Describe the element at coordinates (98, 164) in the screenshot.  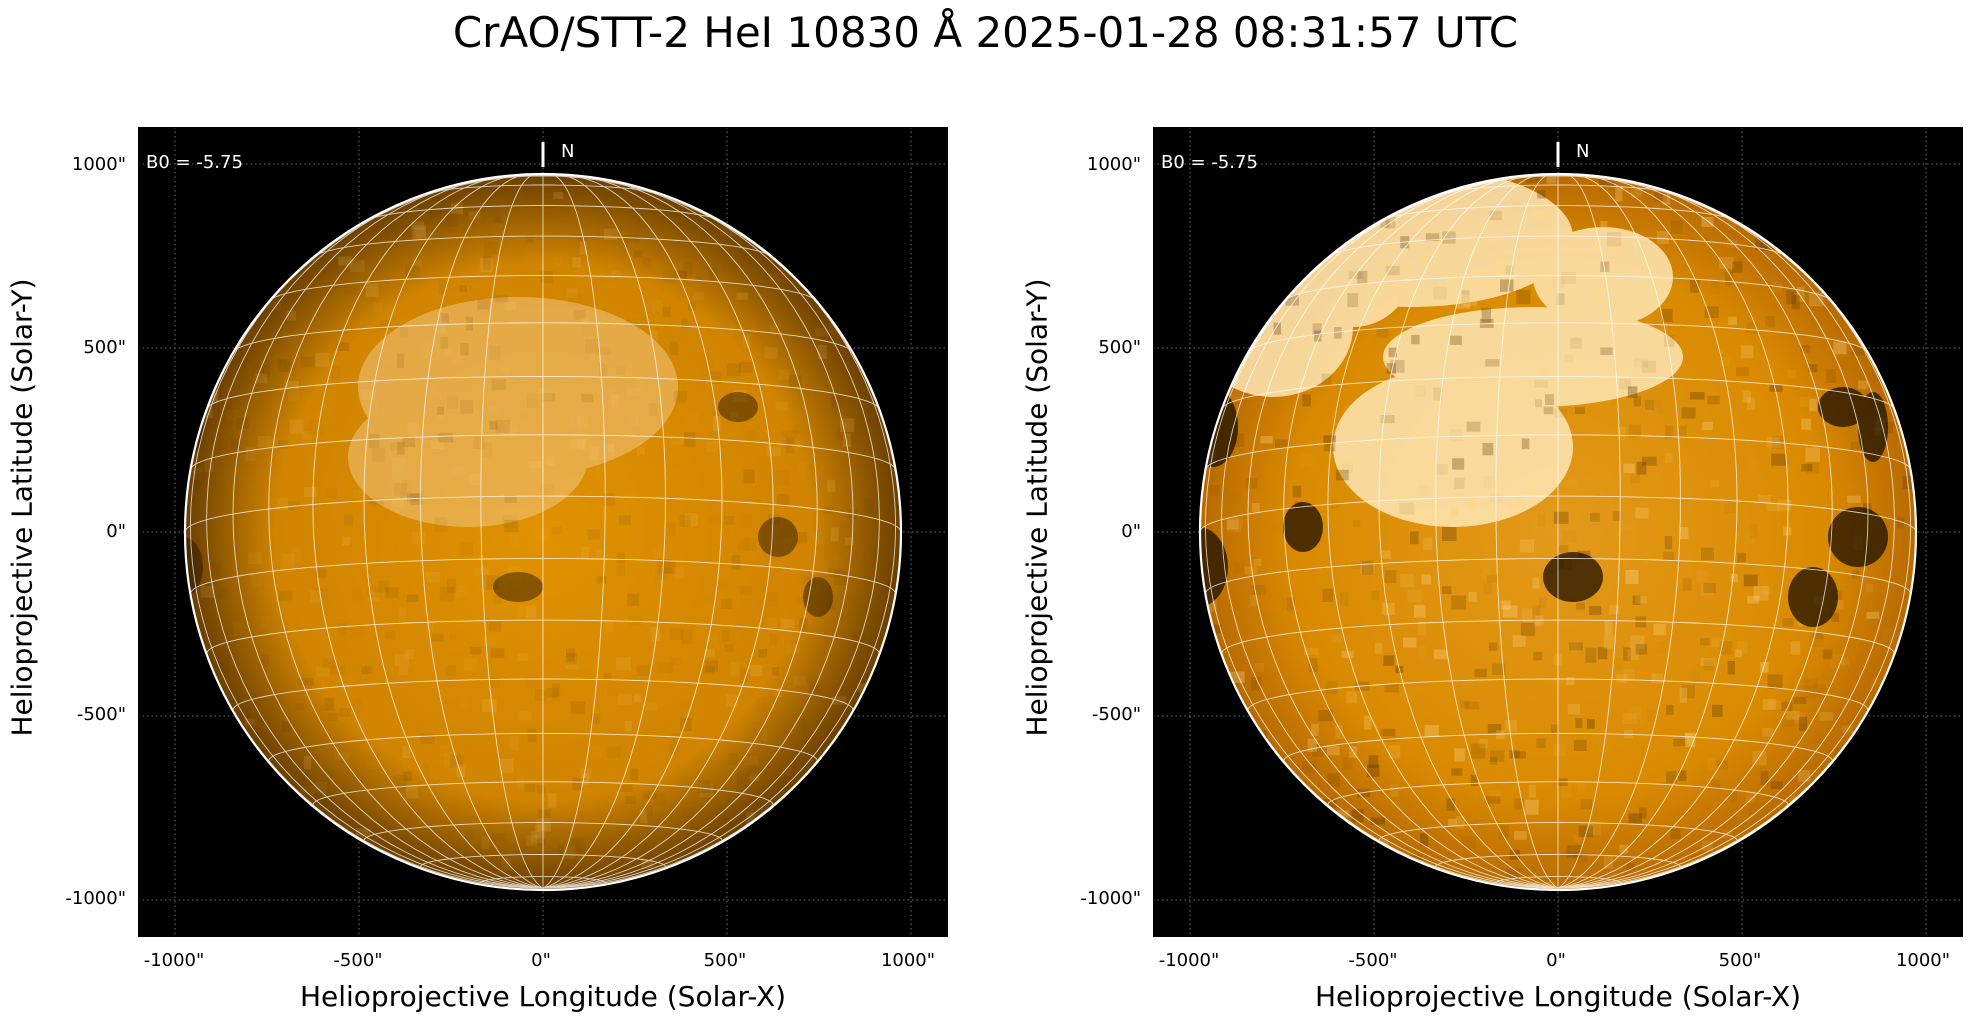
I see `left-y-tick: 1000"` at that location.